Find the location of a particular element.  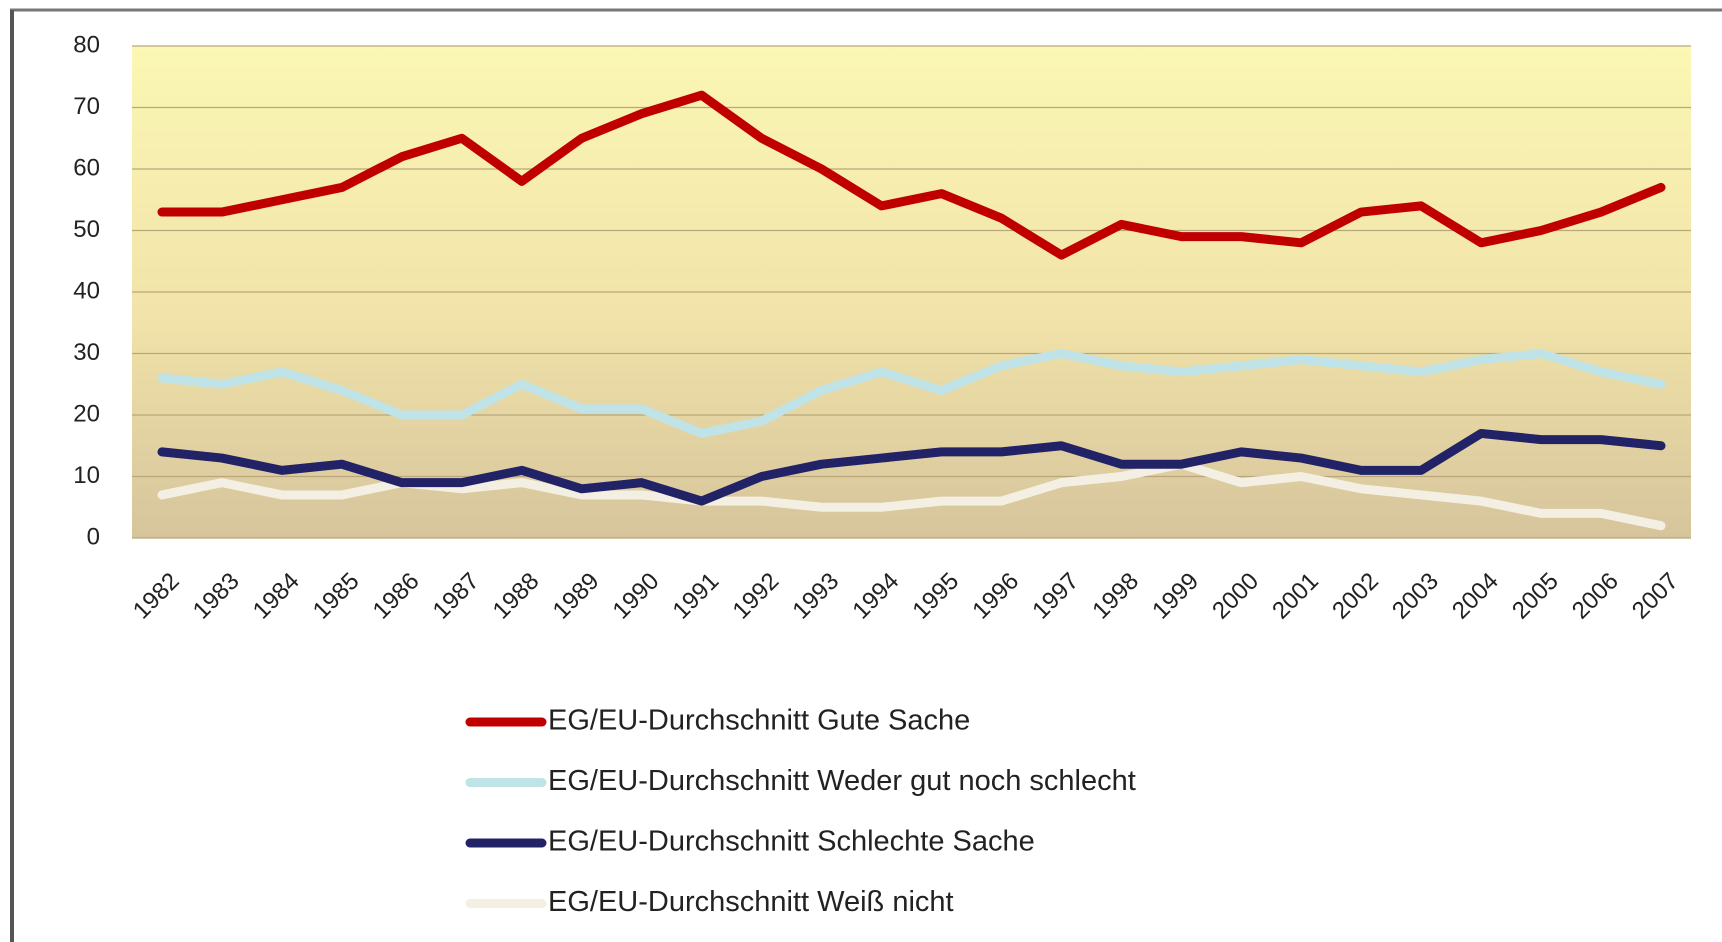

x-tick-label: 1988 is located at coordinates (516, 596).